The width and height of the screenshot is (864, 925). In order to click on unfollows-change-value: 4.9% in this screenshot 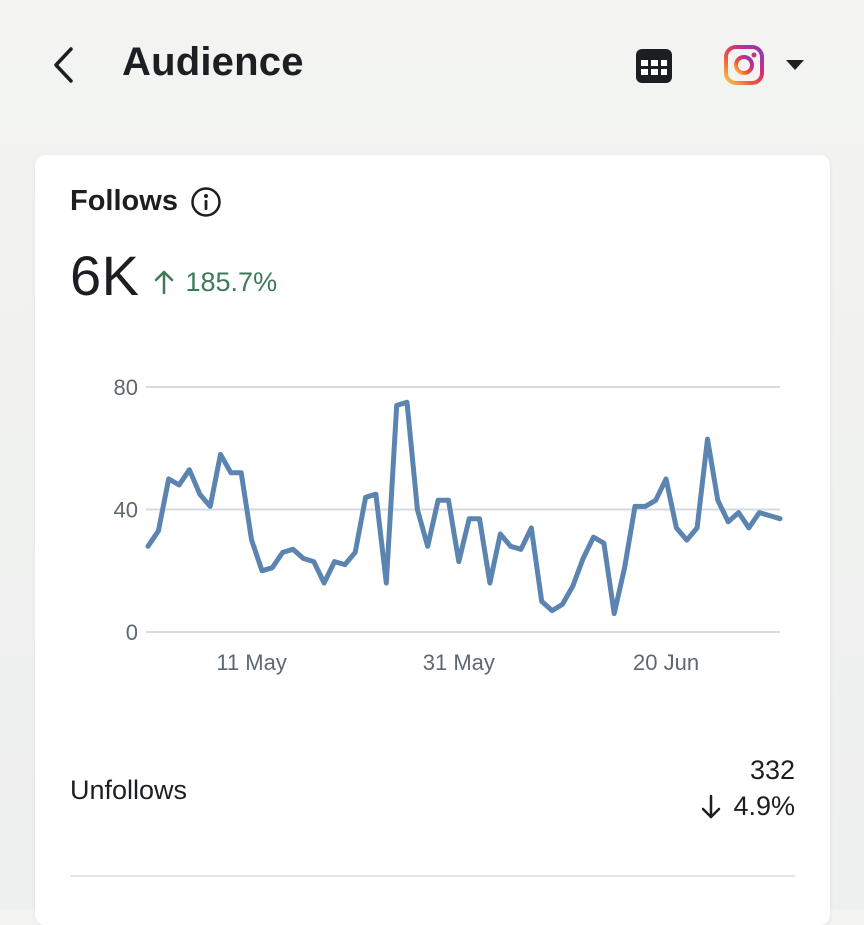, I will do `click(764, 806)`.